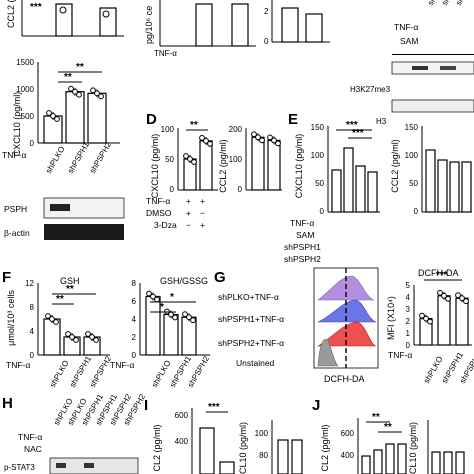 The height and width of the screenshot is (474, 474). I want to click on d-dmso: DMSO, so click(159, 213).